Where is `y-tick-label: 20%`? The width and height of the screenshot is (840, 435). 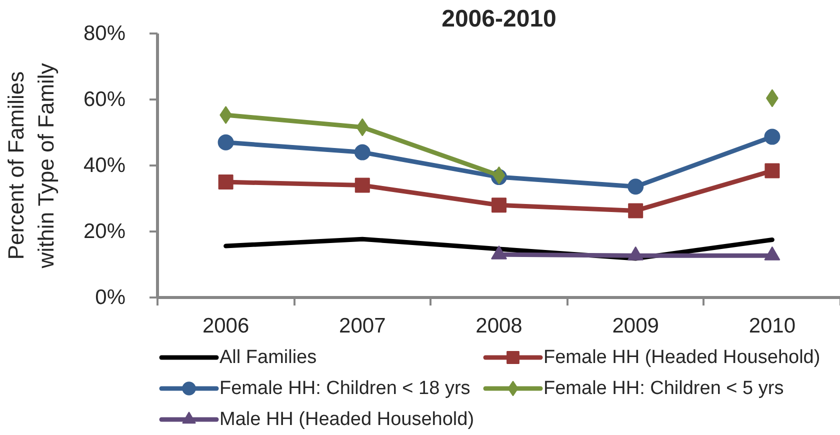 y-tick-label: 20% is located at coordinates (104, 231).